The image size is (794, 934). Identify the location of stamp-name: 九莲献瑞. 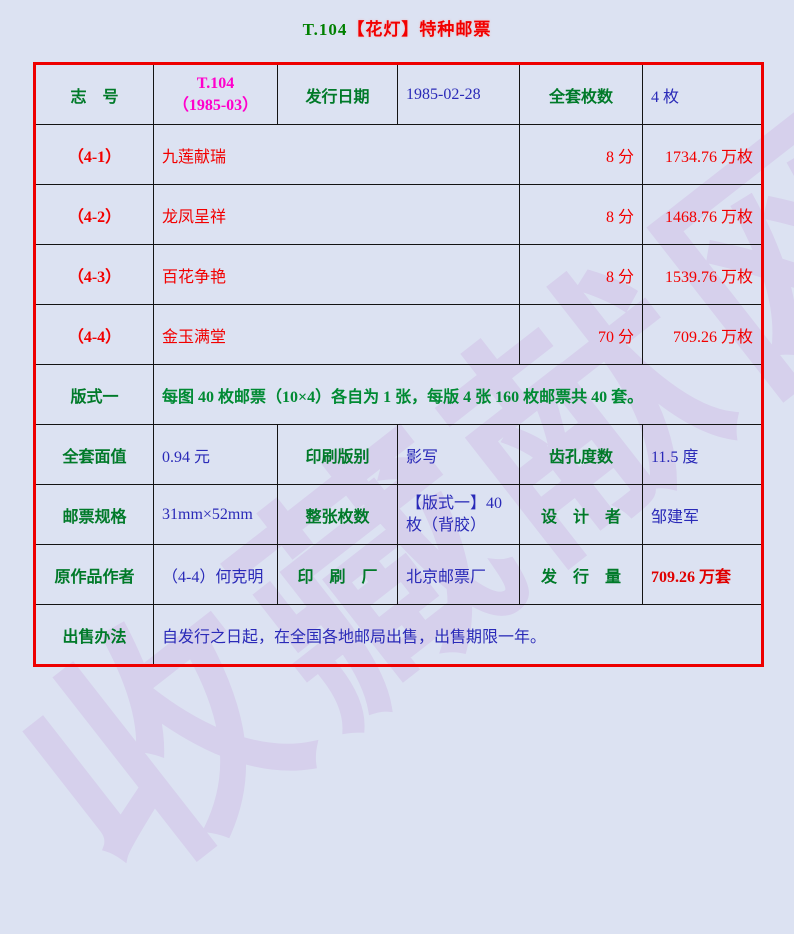
(336, 154).